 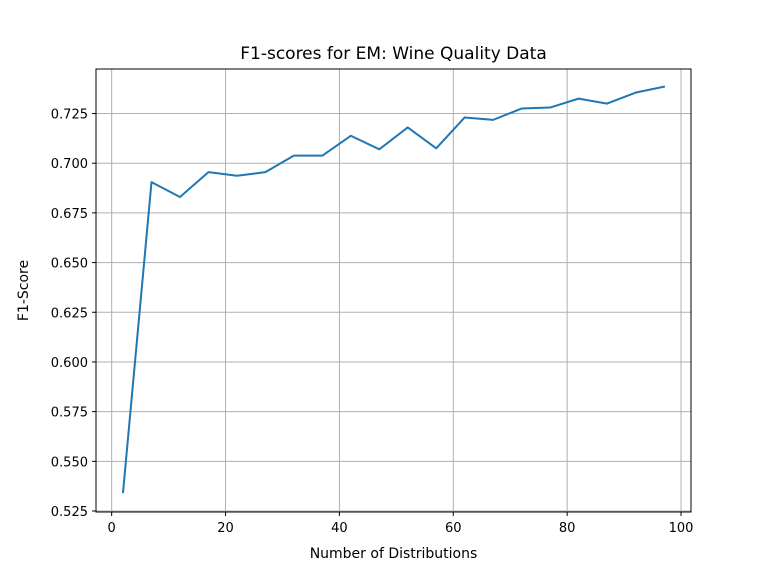 What do you see at coordinates (112, 528) in the screenshot?
I see `x-tick-label: 0` at bounding box center [112, 528].